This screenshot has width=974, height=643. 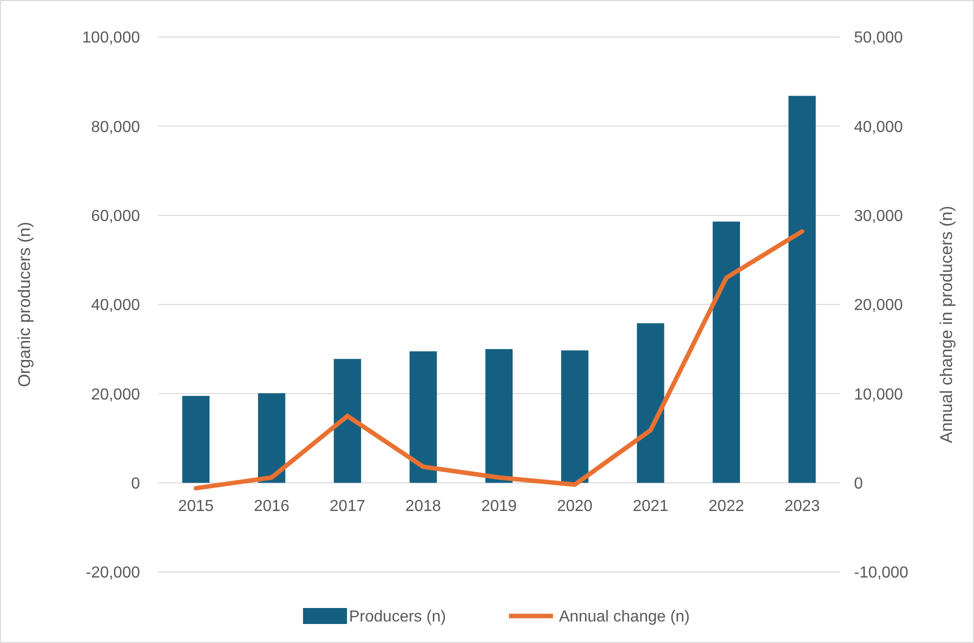 I want to click on y-tick-label: 60,000, so click(x=115, y=216).